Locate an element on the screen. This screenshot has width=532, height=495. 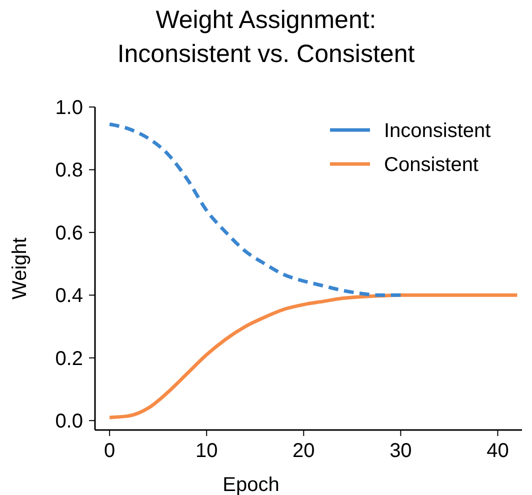
x-tick-label: 10 is located at coordinates (206, 451).